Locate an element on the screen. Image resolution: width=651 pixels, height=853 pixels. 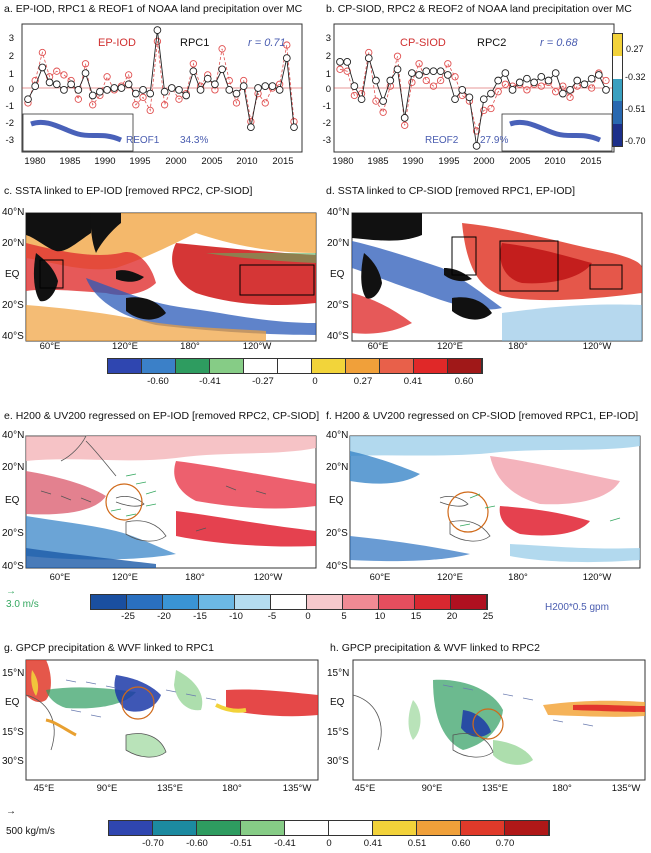
cb-tick: 10 is located at coordinates (380, 616).